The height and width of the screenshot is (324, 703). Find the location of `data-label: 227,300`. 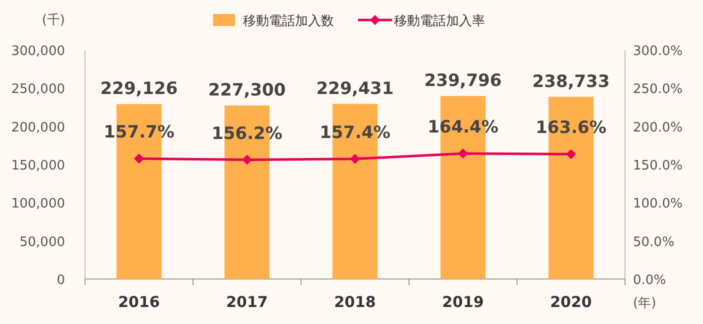

data-label: 227,300 is located at coordinates (247, 90).